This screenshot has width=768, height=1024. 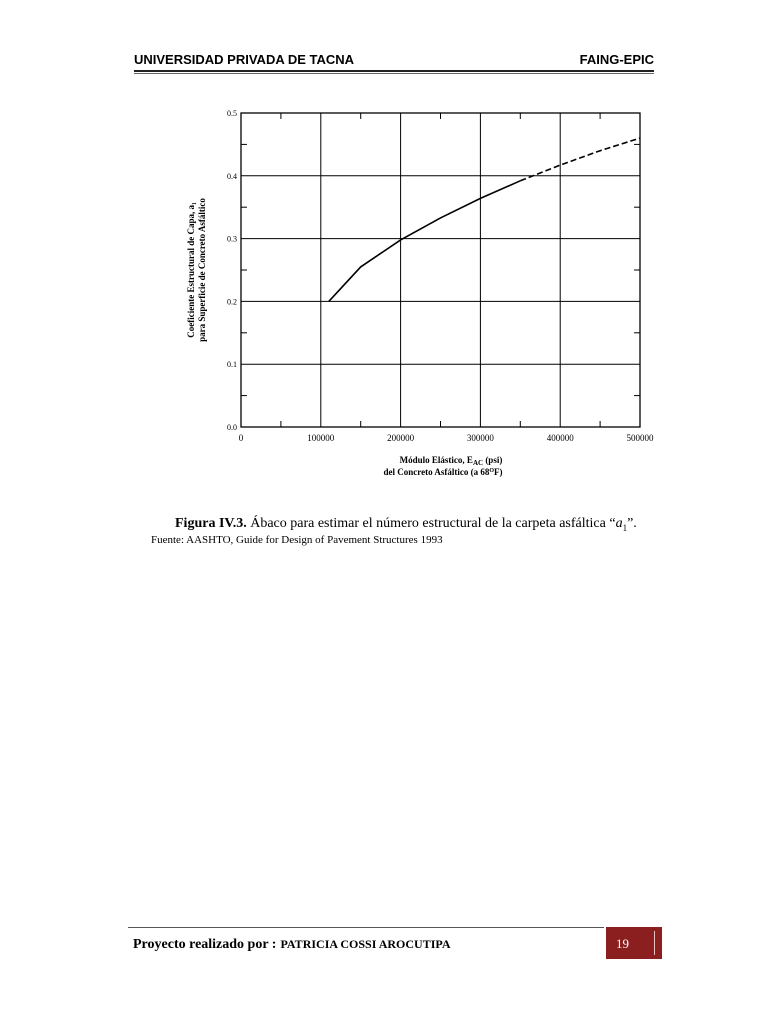 What do you see at coordinates (232, 113) in the screenshot?
I see `y-tick-label: 0.5` at bounding box center [232, 113].